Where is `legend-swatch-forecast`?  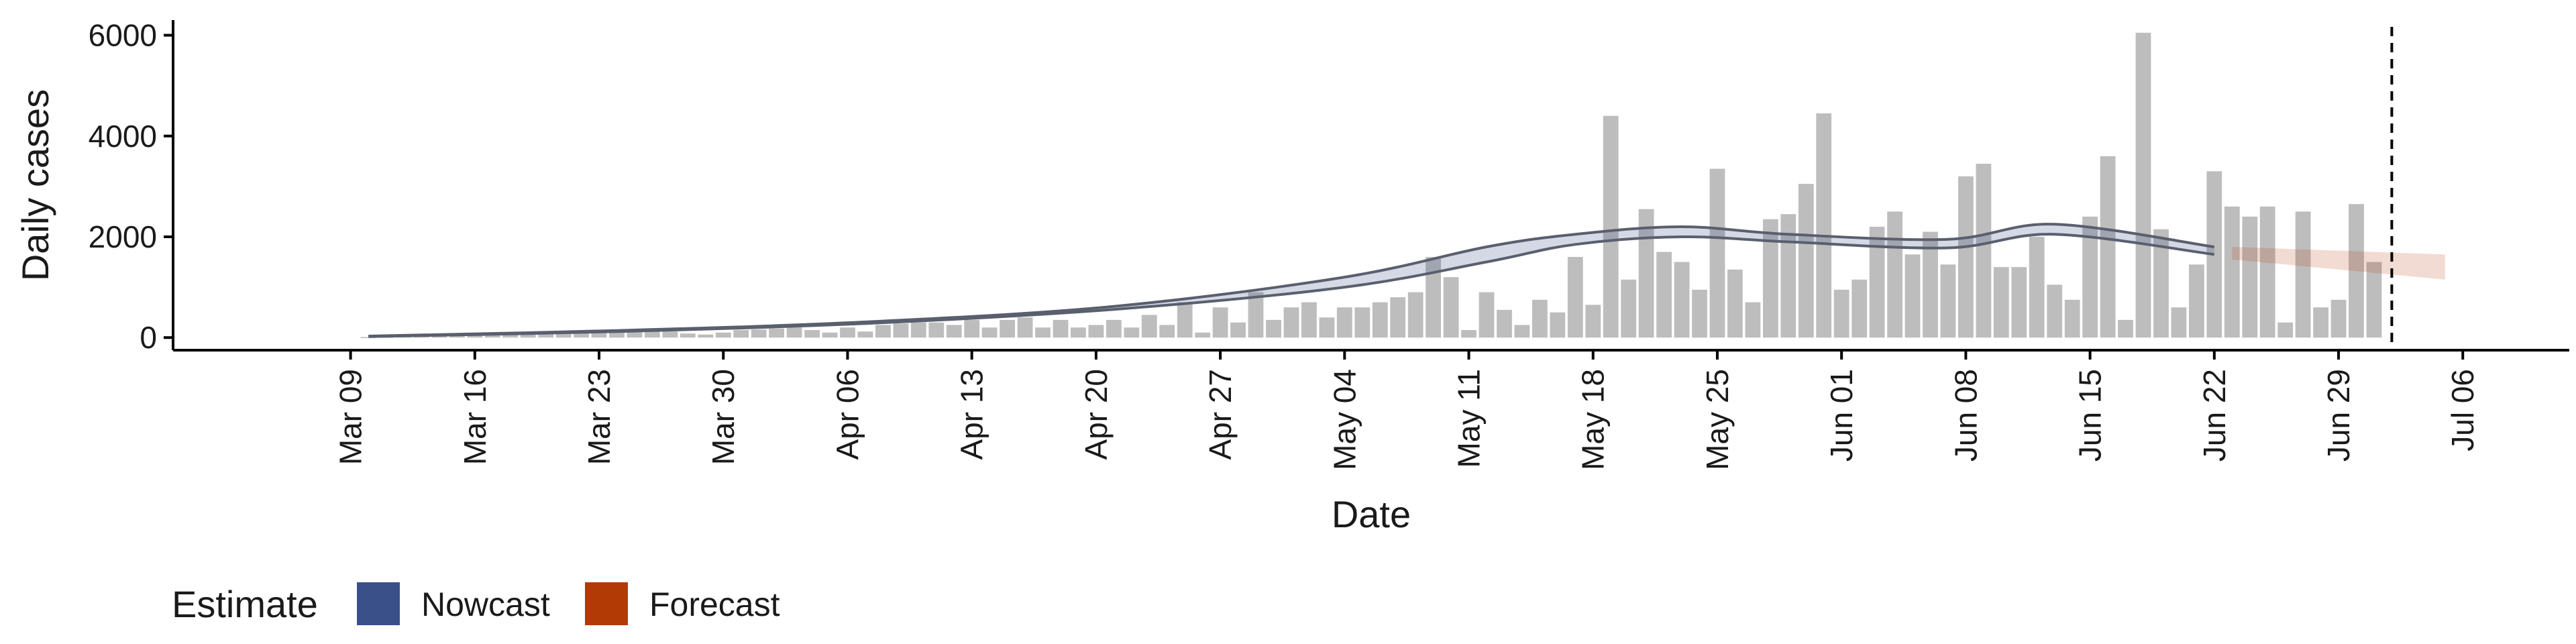
legend-swatch-forecast is located at coordinates (606, 603).